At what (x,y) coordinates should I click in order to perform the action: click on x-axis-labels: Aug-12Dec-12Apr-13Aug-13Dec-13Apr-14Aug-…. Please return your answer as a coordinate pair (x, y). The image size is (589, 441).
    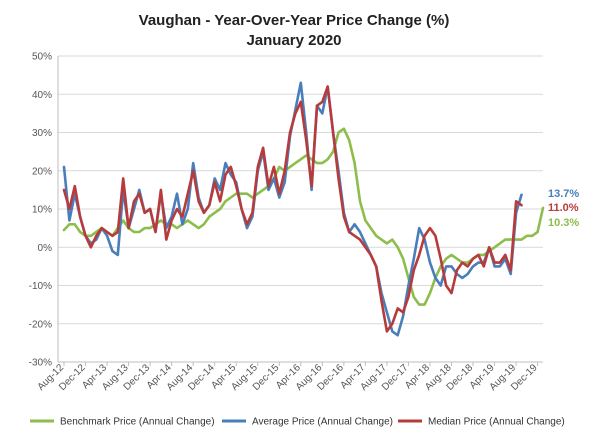
    Looking at the image, I should click on (288, 377).